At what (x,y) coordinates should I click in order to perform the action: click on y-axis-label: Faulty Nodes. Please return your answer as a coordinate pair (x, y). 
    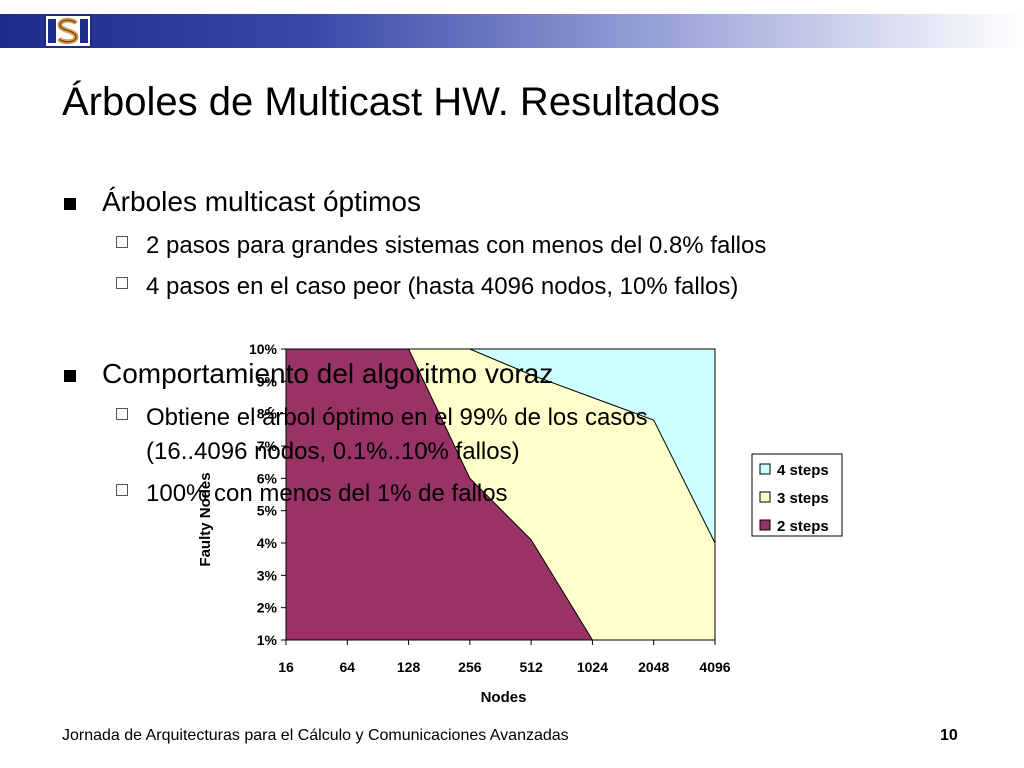
    Looking at the image, I should click on (205, 519).